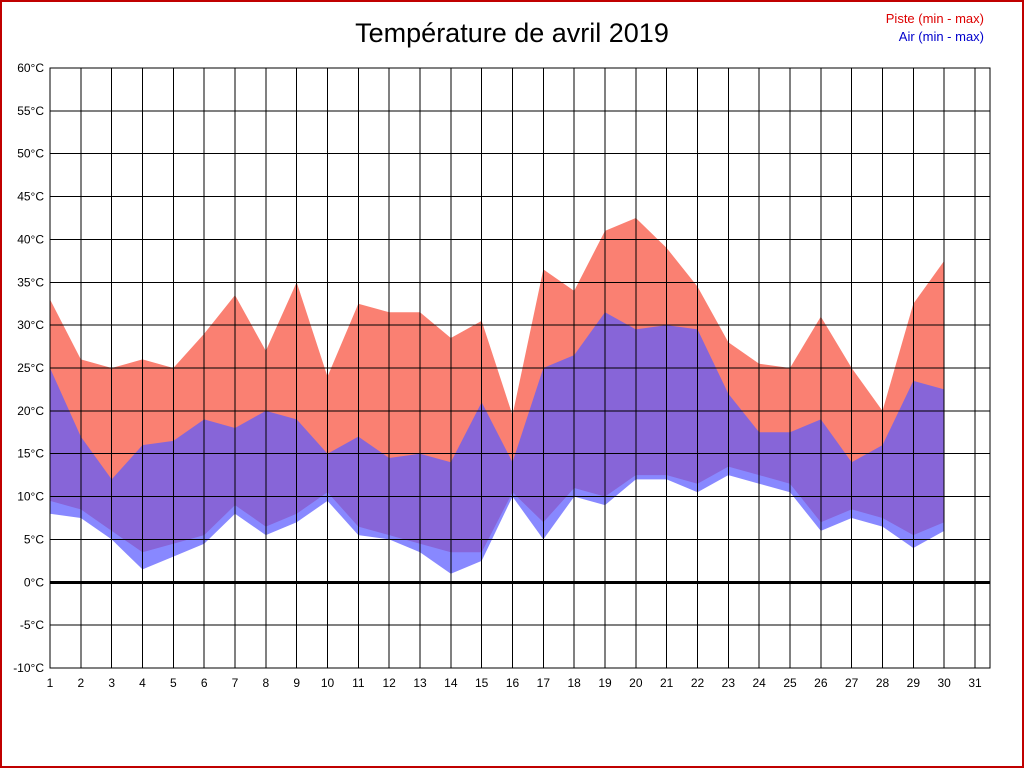 The height and width of the screenshot is (768, 1024). I want to click on legend-air: Air (min - max), so click(941, 36).